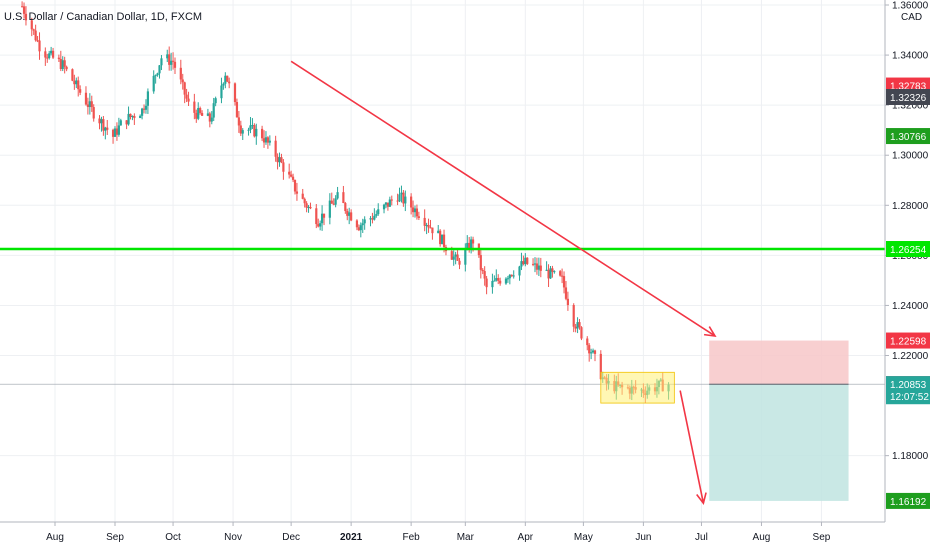 The height and width of the screenshot is (550, 932). I want to click on price-tick-label: 1.34000, so click(910, 56).